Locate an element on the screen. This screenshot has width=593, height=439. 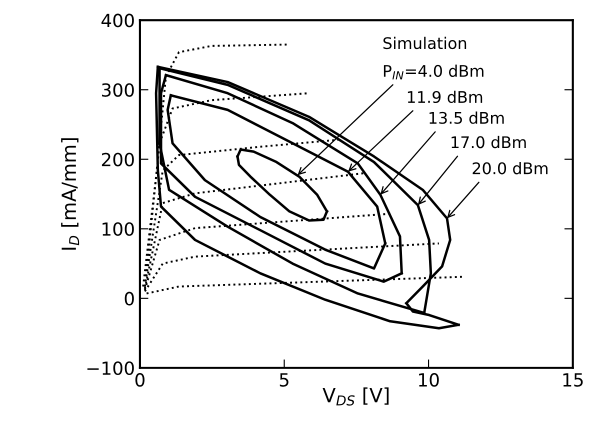
x-tick-label: 0 is located at coordinates (139, 380).